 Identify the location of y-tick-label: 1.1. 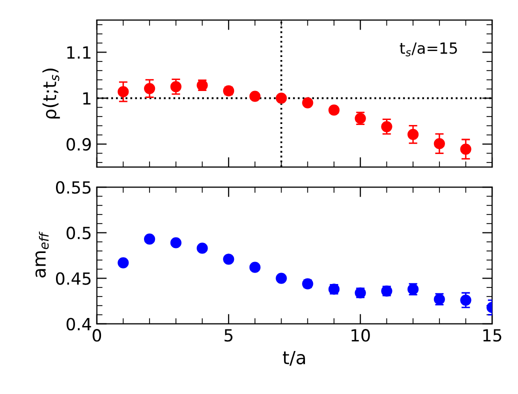
(78, 52).